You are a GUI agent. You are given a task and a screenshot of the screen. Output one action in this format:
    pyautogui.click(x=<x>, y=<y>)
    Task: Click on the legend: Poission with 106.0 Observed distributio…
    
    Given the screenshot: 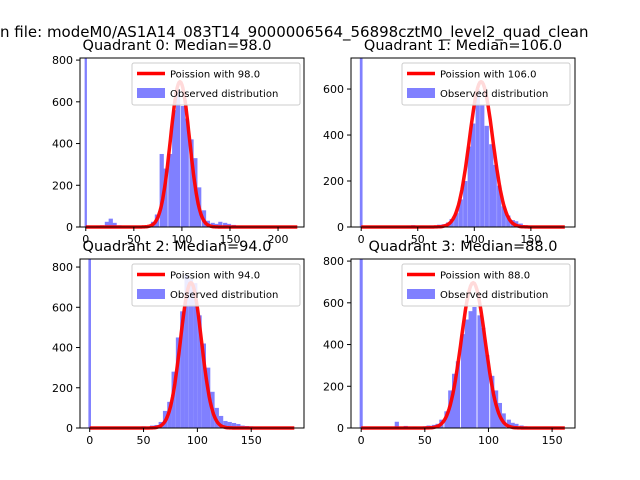 What is the action you would take?
    pyautogui.click(x=486, y=84)
    